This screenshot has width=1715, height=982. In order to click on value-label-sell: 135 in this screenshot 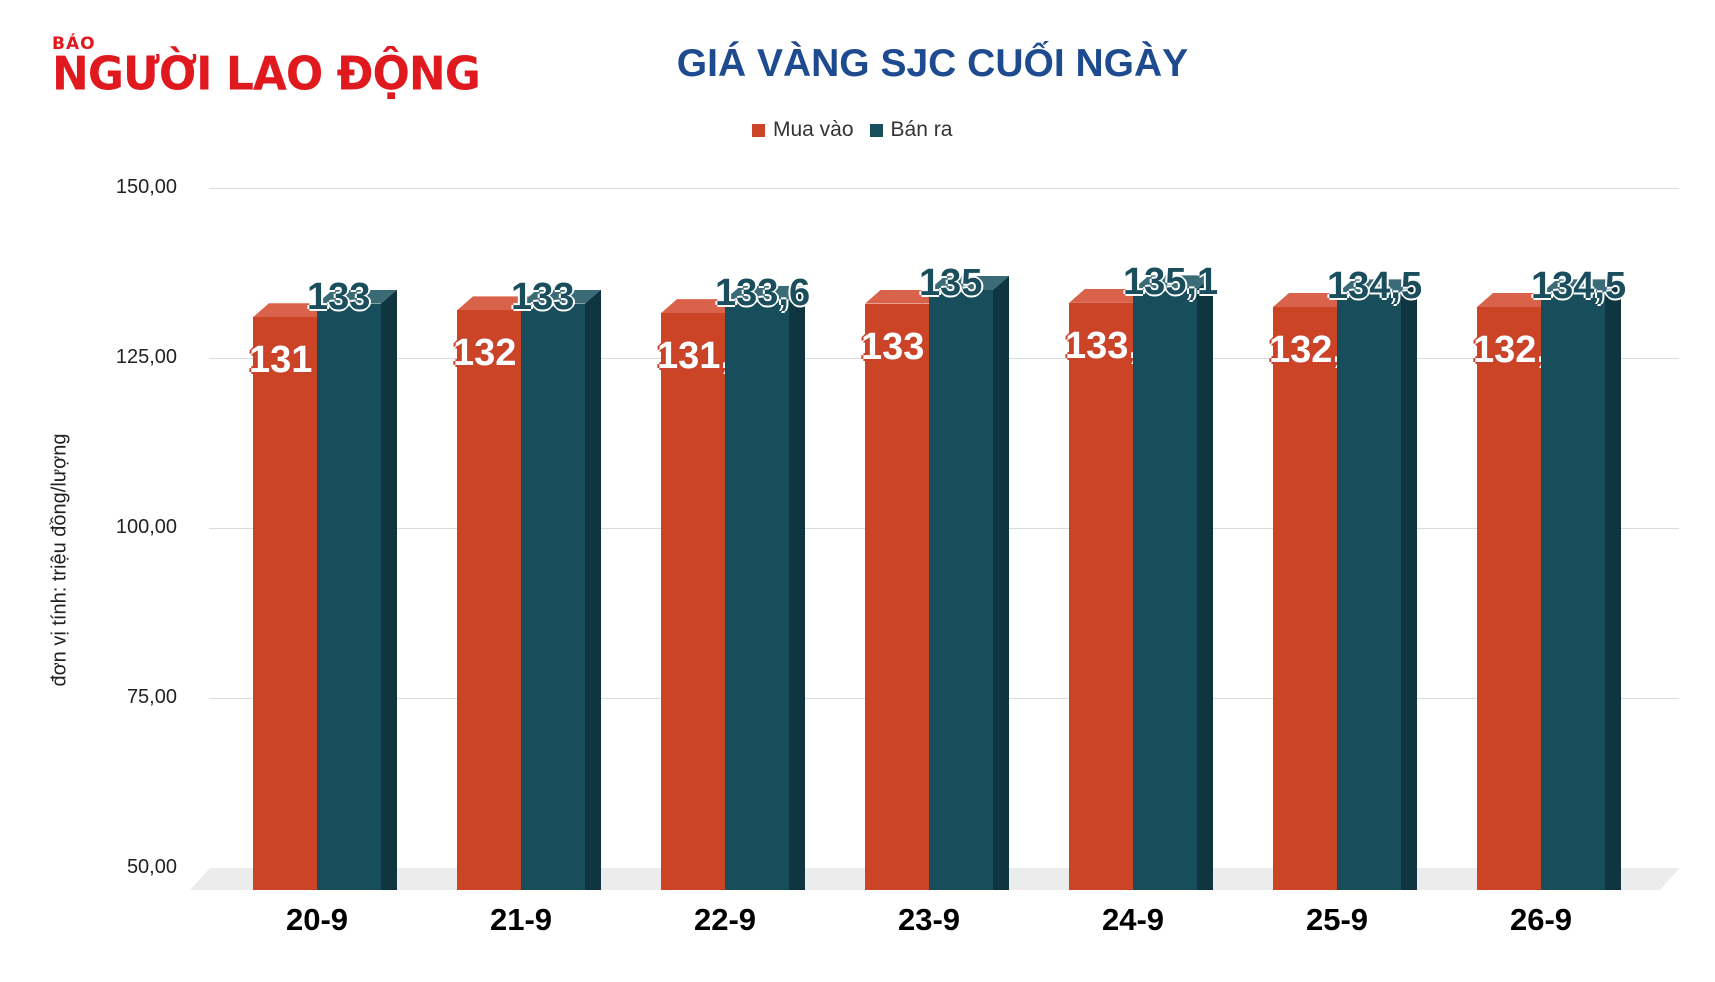, I will do `click(951, 283)`.